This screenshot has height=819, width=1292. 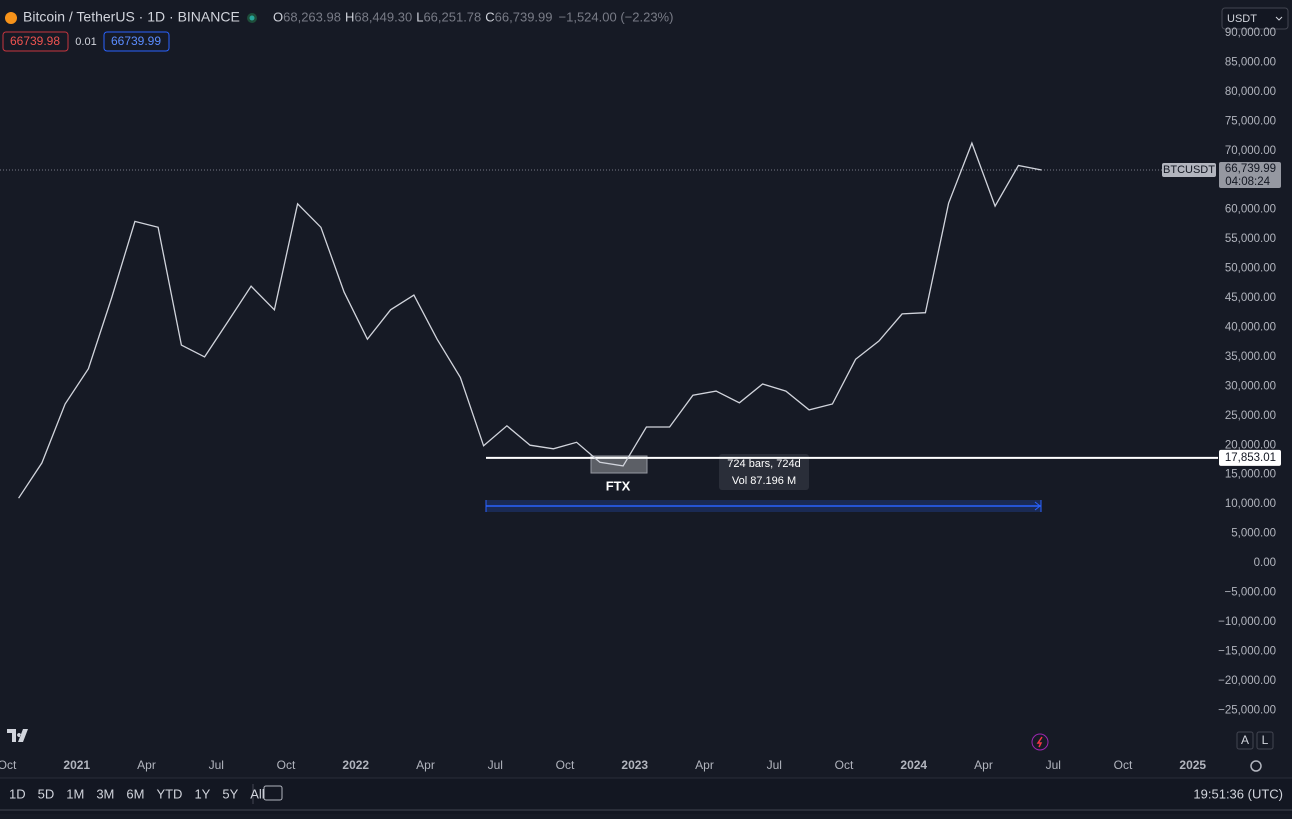 What do you see at coordinates (1250, 239) in the screenshot?
I see `y-tick-label: 55,000.00` at bounding box center [1250, 239].